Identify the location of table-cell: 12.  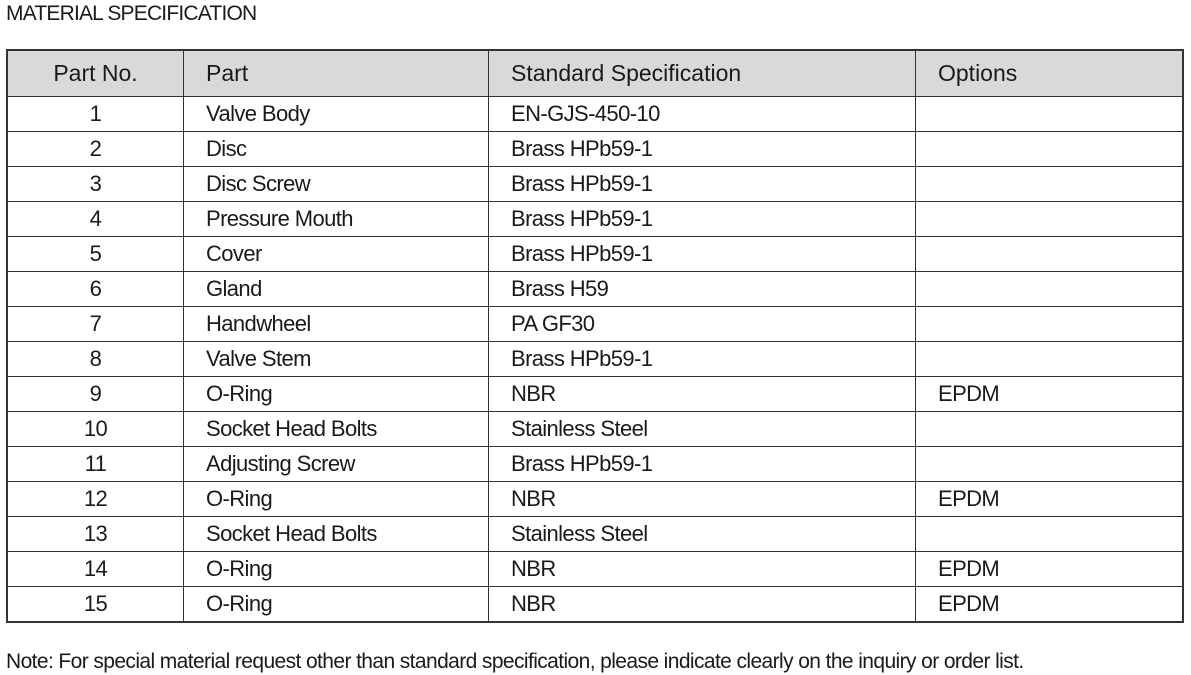
(95, 499).